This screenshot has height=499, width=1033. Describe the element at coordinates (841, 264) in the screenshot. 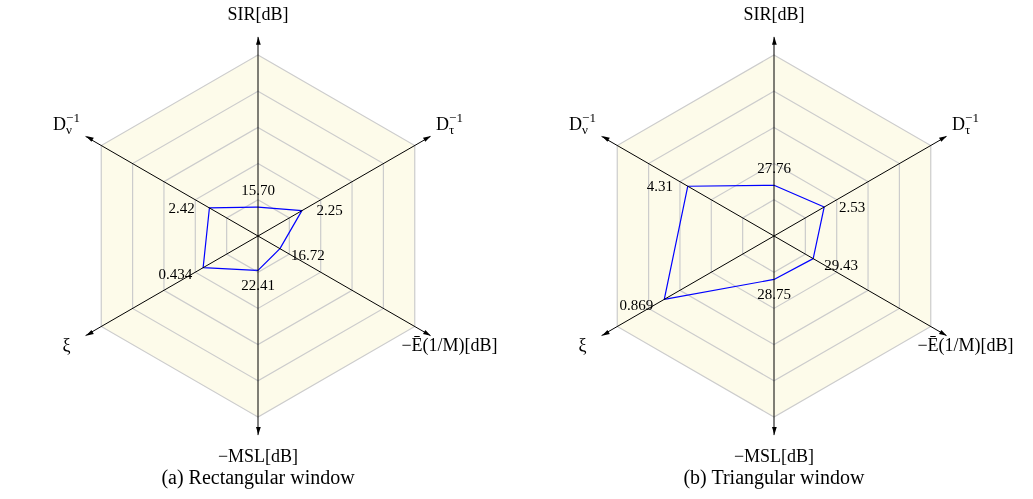

I see `text: 29.43` at that location.